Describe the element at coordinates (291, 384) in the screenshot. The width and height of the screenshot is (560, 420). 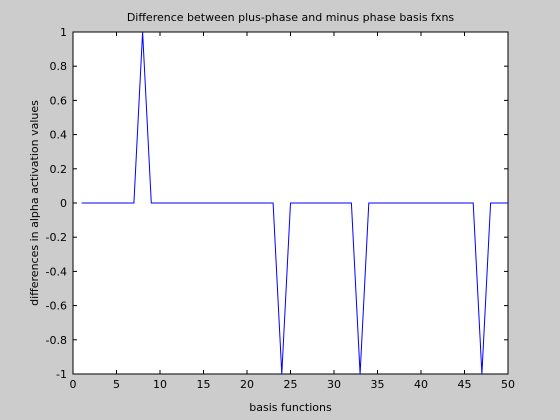
I see `x-tick-label: 25` at that location.